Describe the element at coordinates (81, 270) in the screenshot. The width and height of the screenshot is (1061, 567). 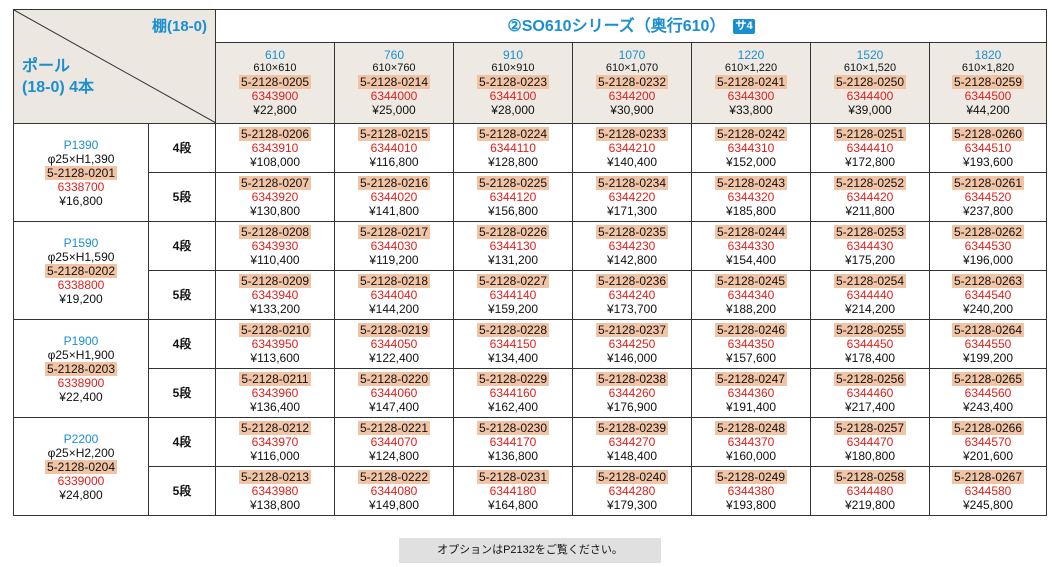
I see `pole-cell-p1590: P1590 φ25×H1,590 5-2128-0202 6338800 ¥19,200` at that location.